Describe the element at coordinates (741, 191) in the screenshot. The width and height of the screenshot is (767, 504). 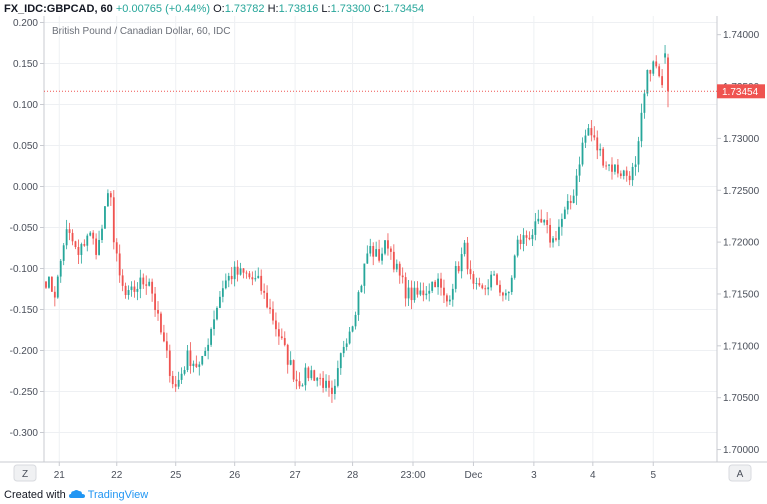
I see `right-tick-label: 1.72500` at that location.